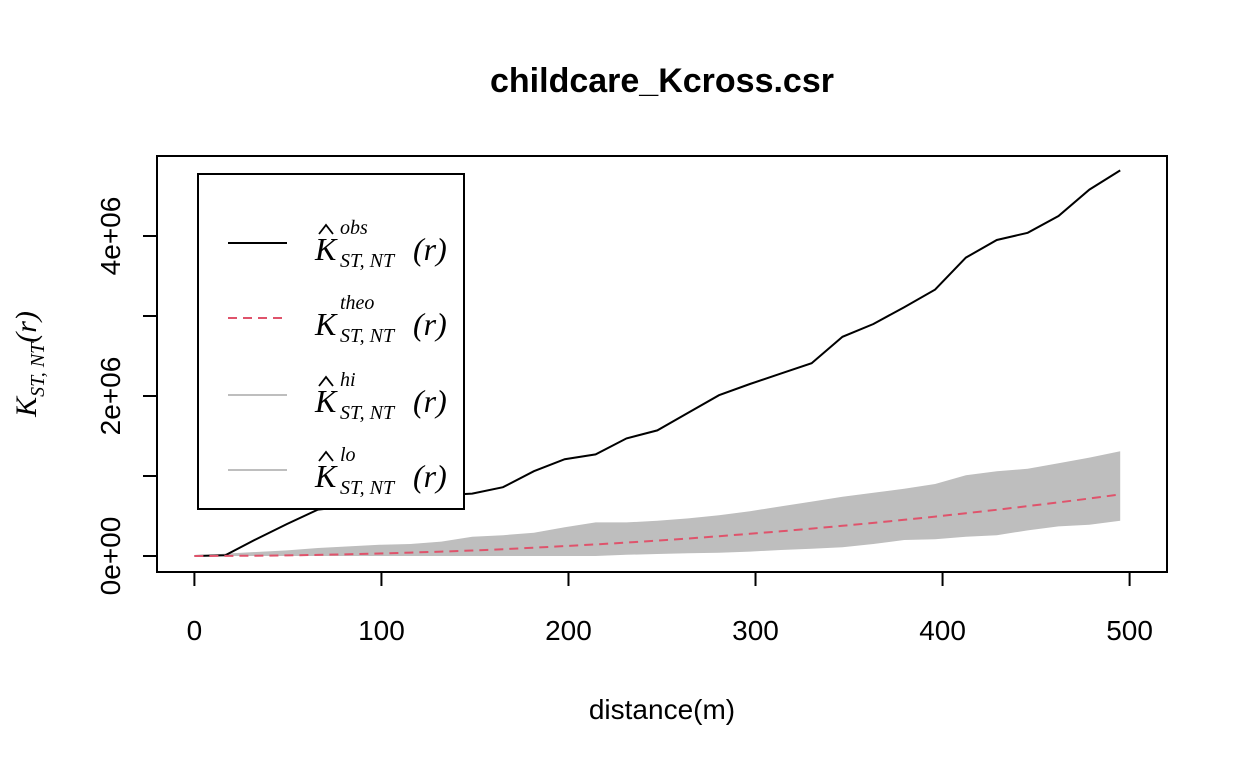  I want to click on x-tick-label: 200, so click(568, 630).